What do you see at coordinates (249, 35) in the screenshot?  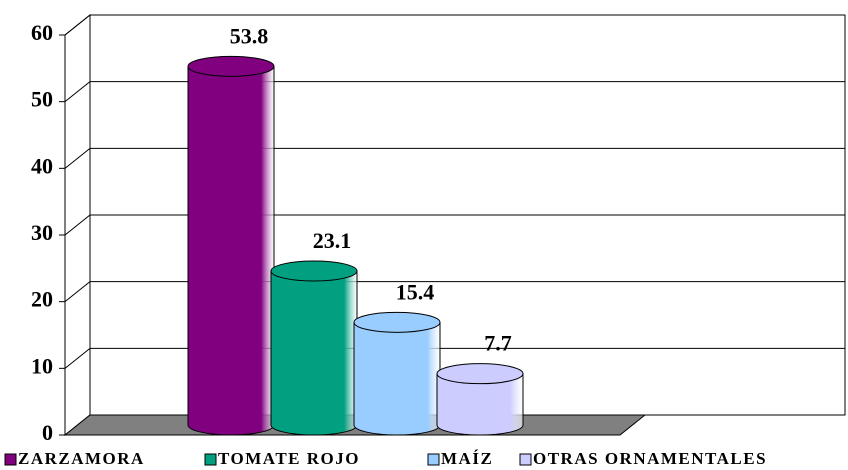 I see `value-label: 53.8` at bounding box center [249, 35].